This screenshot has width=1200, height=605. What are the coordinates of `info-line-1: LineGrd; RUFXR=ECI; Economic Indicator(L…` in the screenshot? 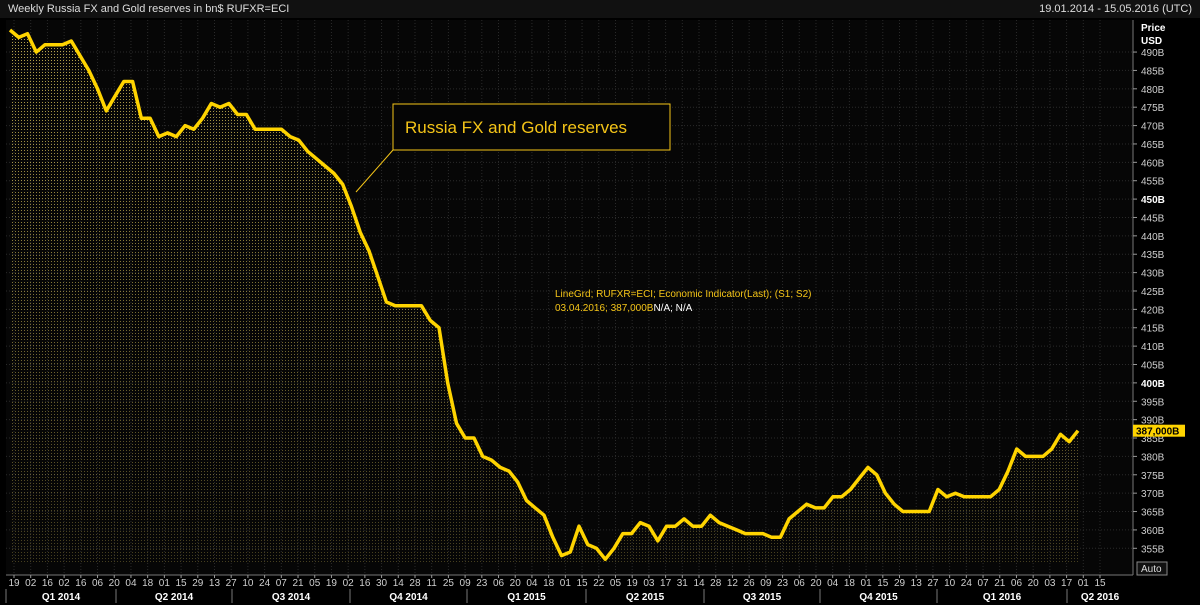 It's located at (683, 294).